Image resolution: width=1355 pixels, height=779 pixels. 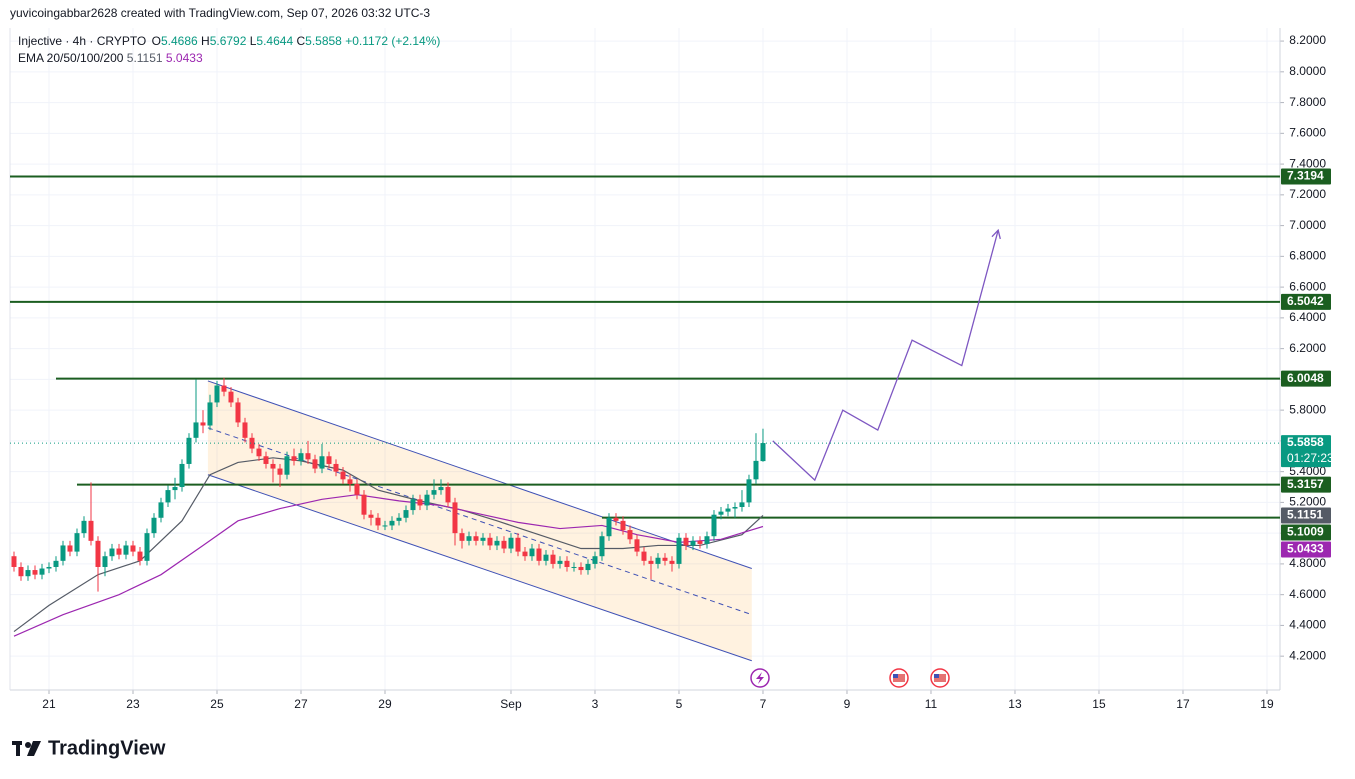 What do you see at coordinates (931, 704) in the screenshot?
I see `x-tick-label: 11` at bounding box center [931, 704].